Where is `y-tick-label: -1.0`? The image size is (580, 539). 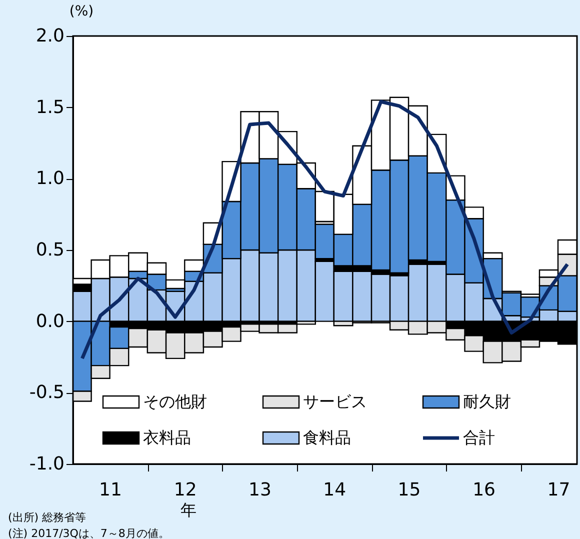
y-tick-label: -1.0 is located at coordinates (46, 464).